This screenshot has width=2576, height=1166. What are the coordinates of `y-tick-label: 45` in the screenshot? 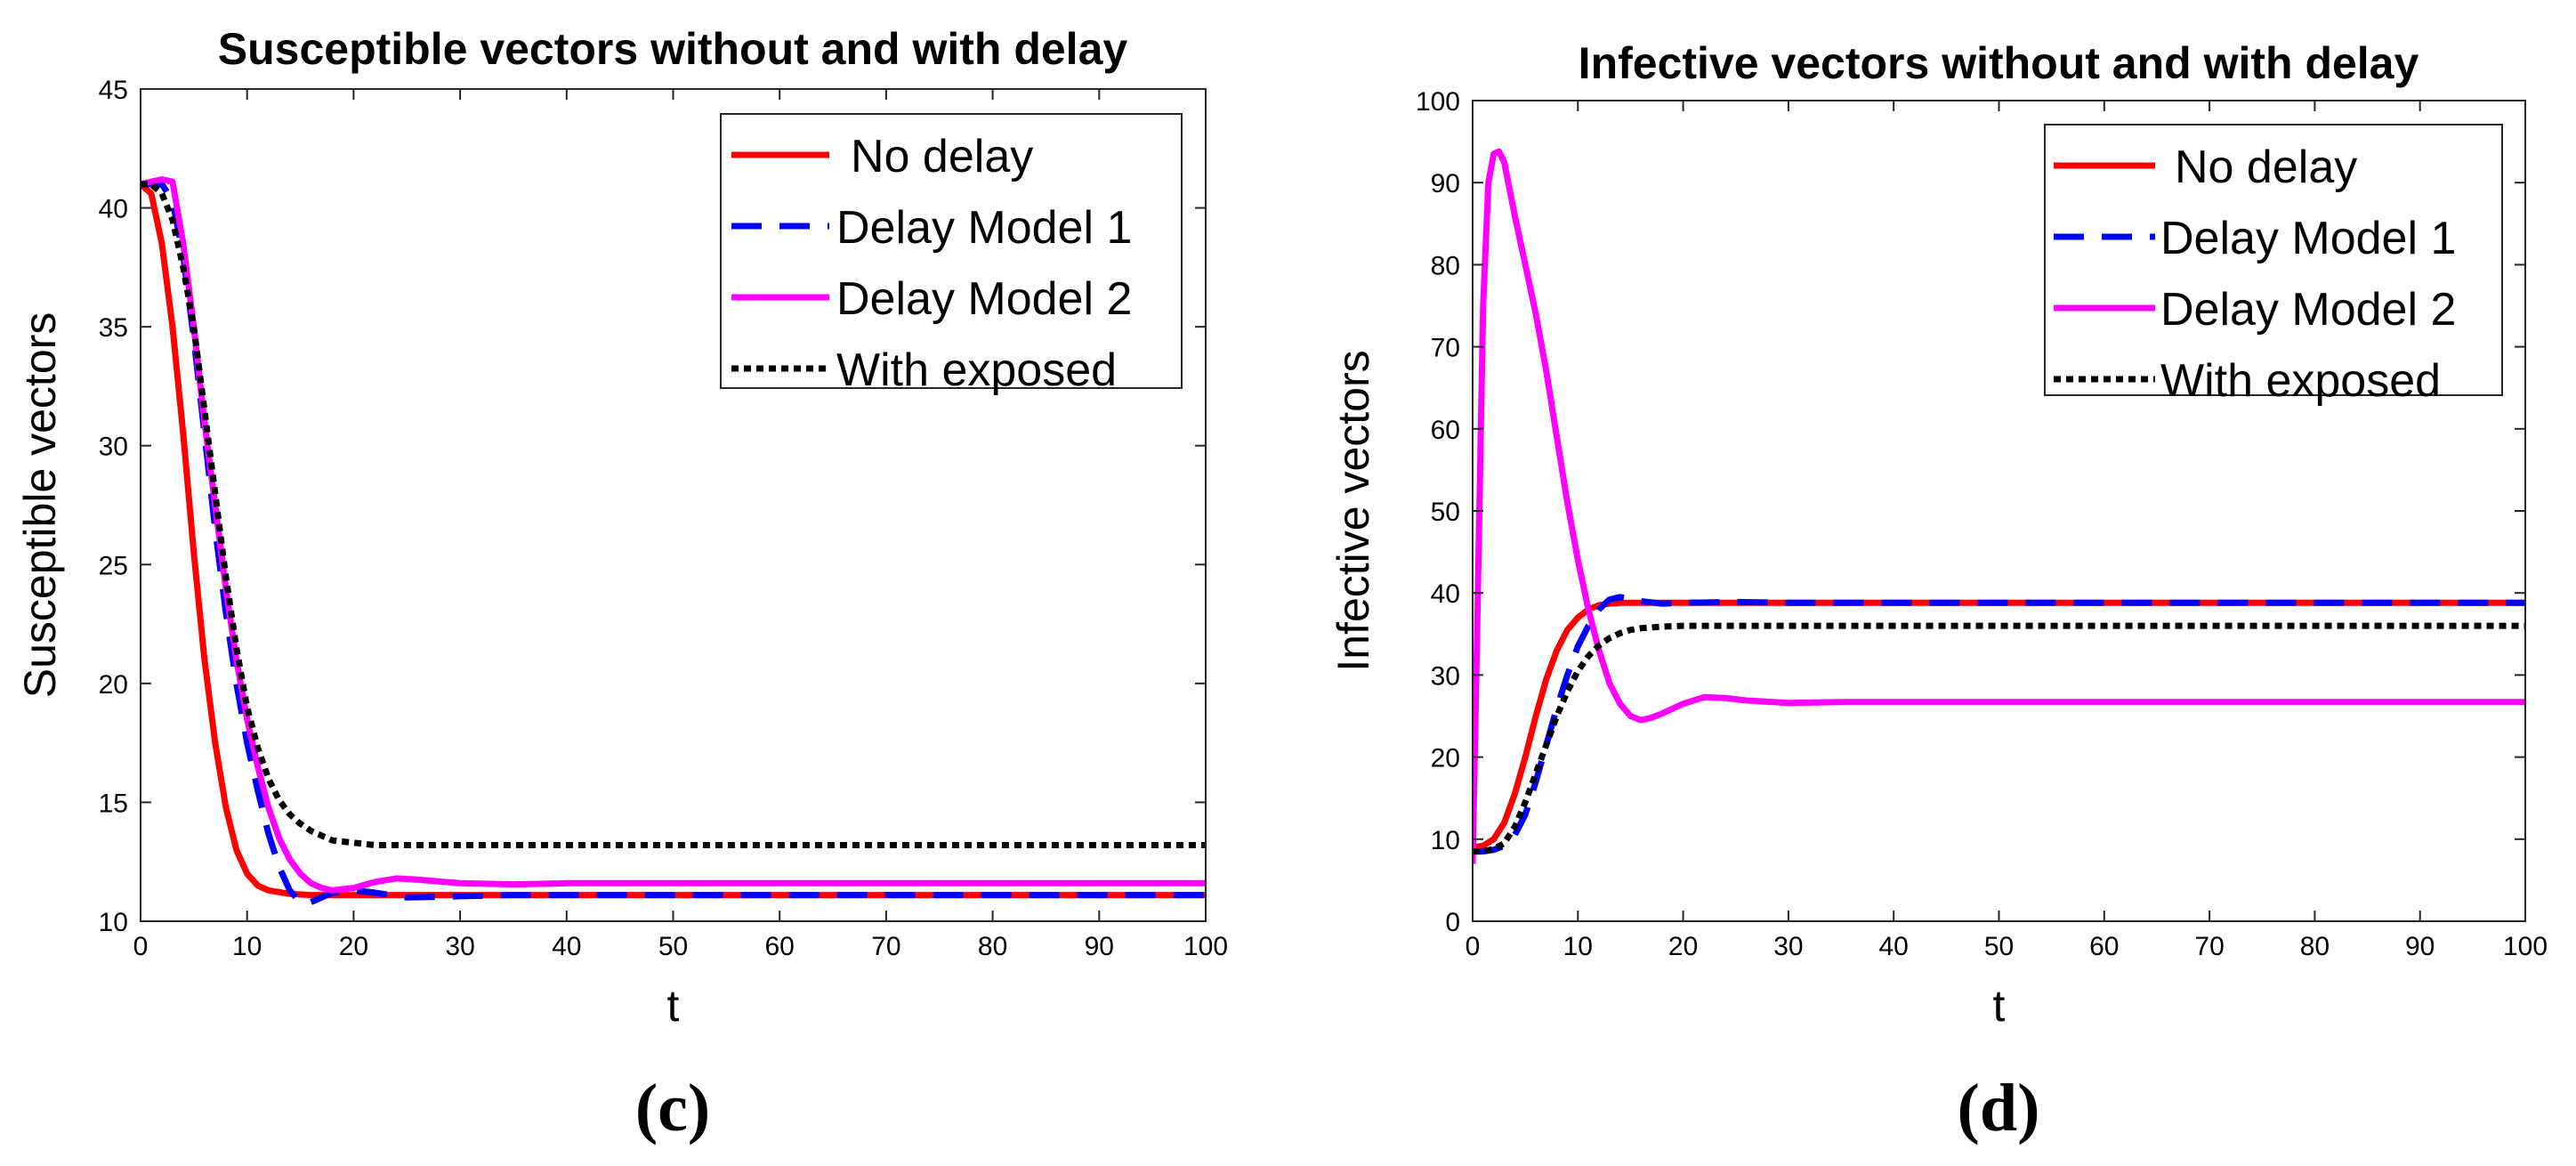 It's located at (113, 90).